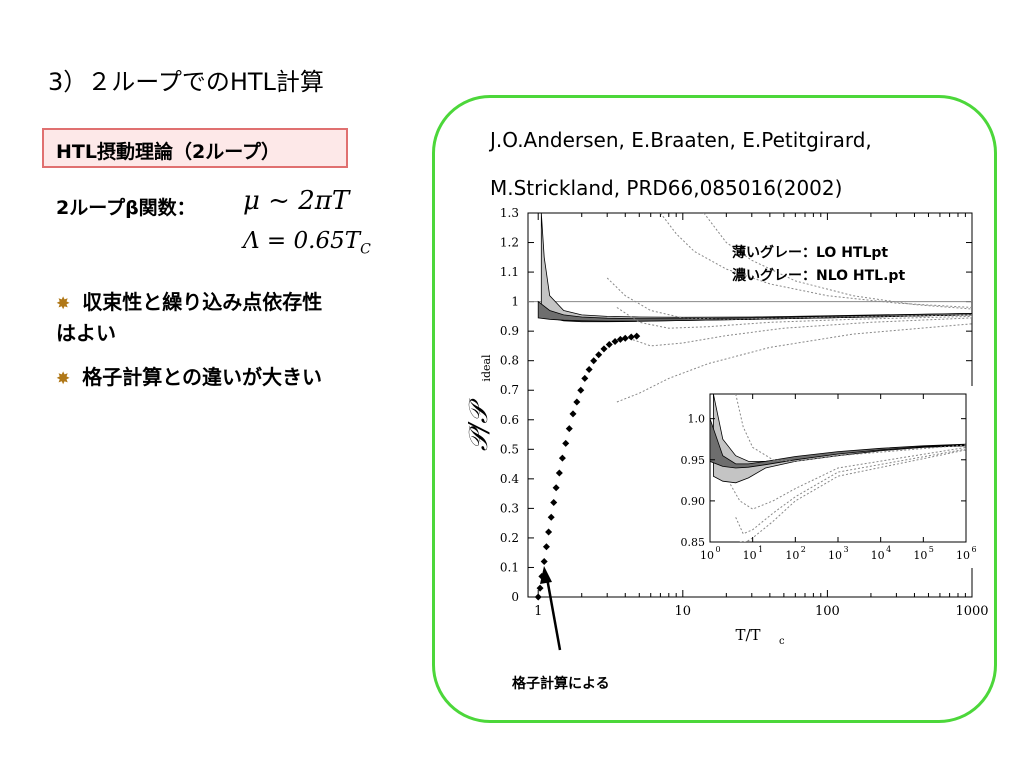 The width and height of the screenshot is (1024, 768). Describe the element at coordinates (509, 272) in the screenshot. I see `y-tick-label: 1.1` at that location.